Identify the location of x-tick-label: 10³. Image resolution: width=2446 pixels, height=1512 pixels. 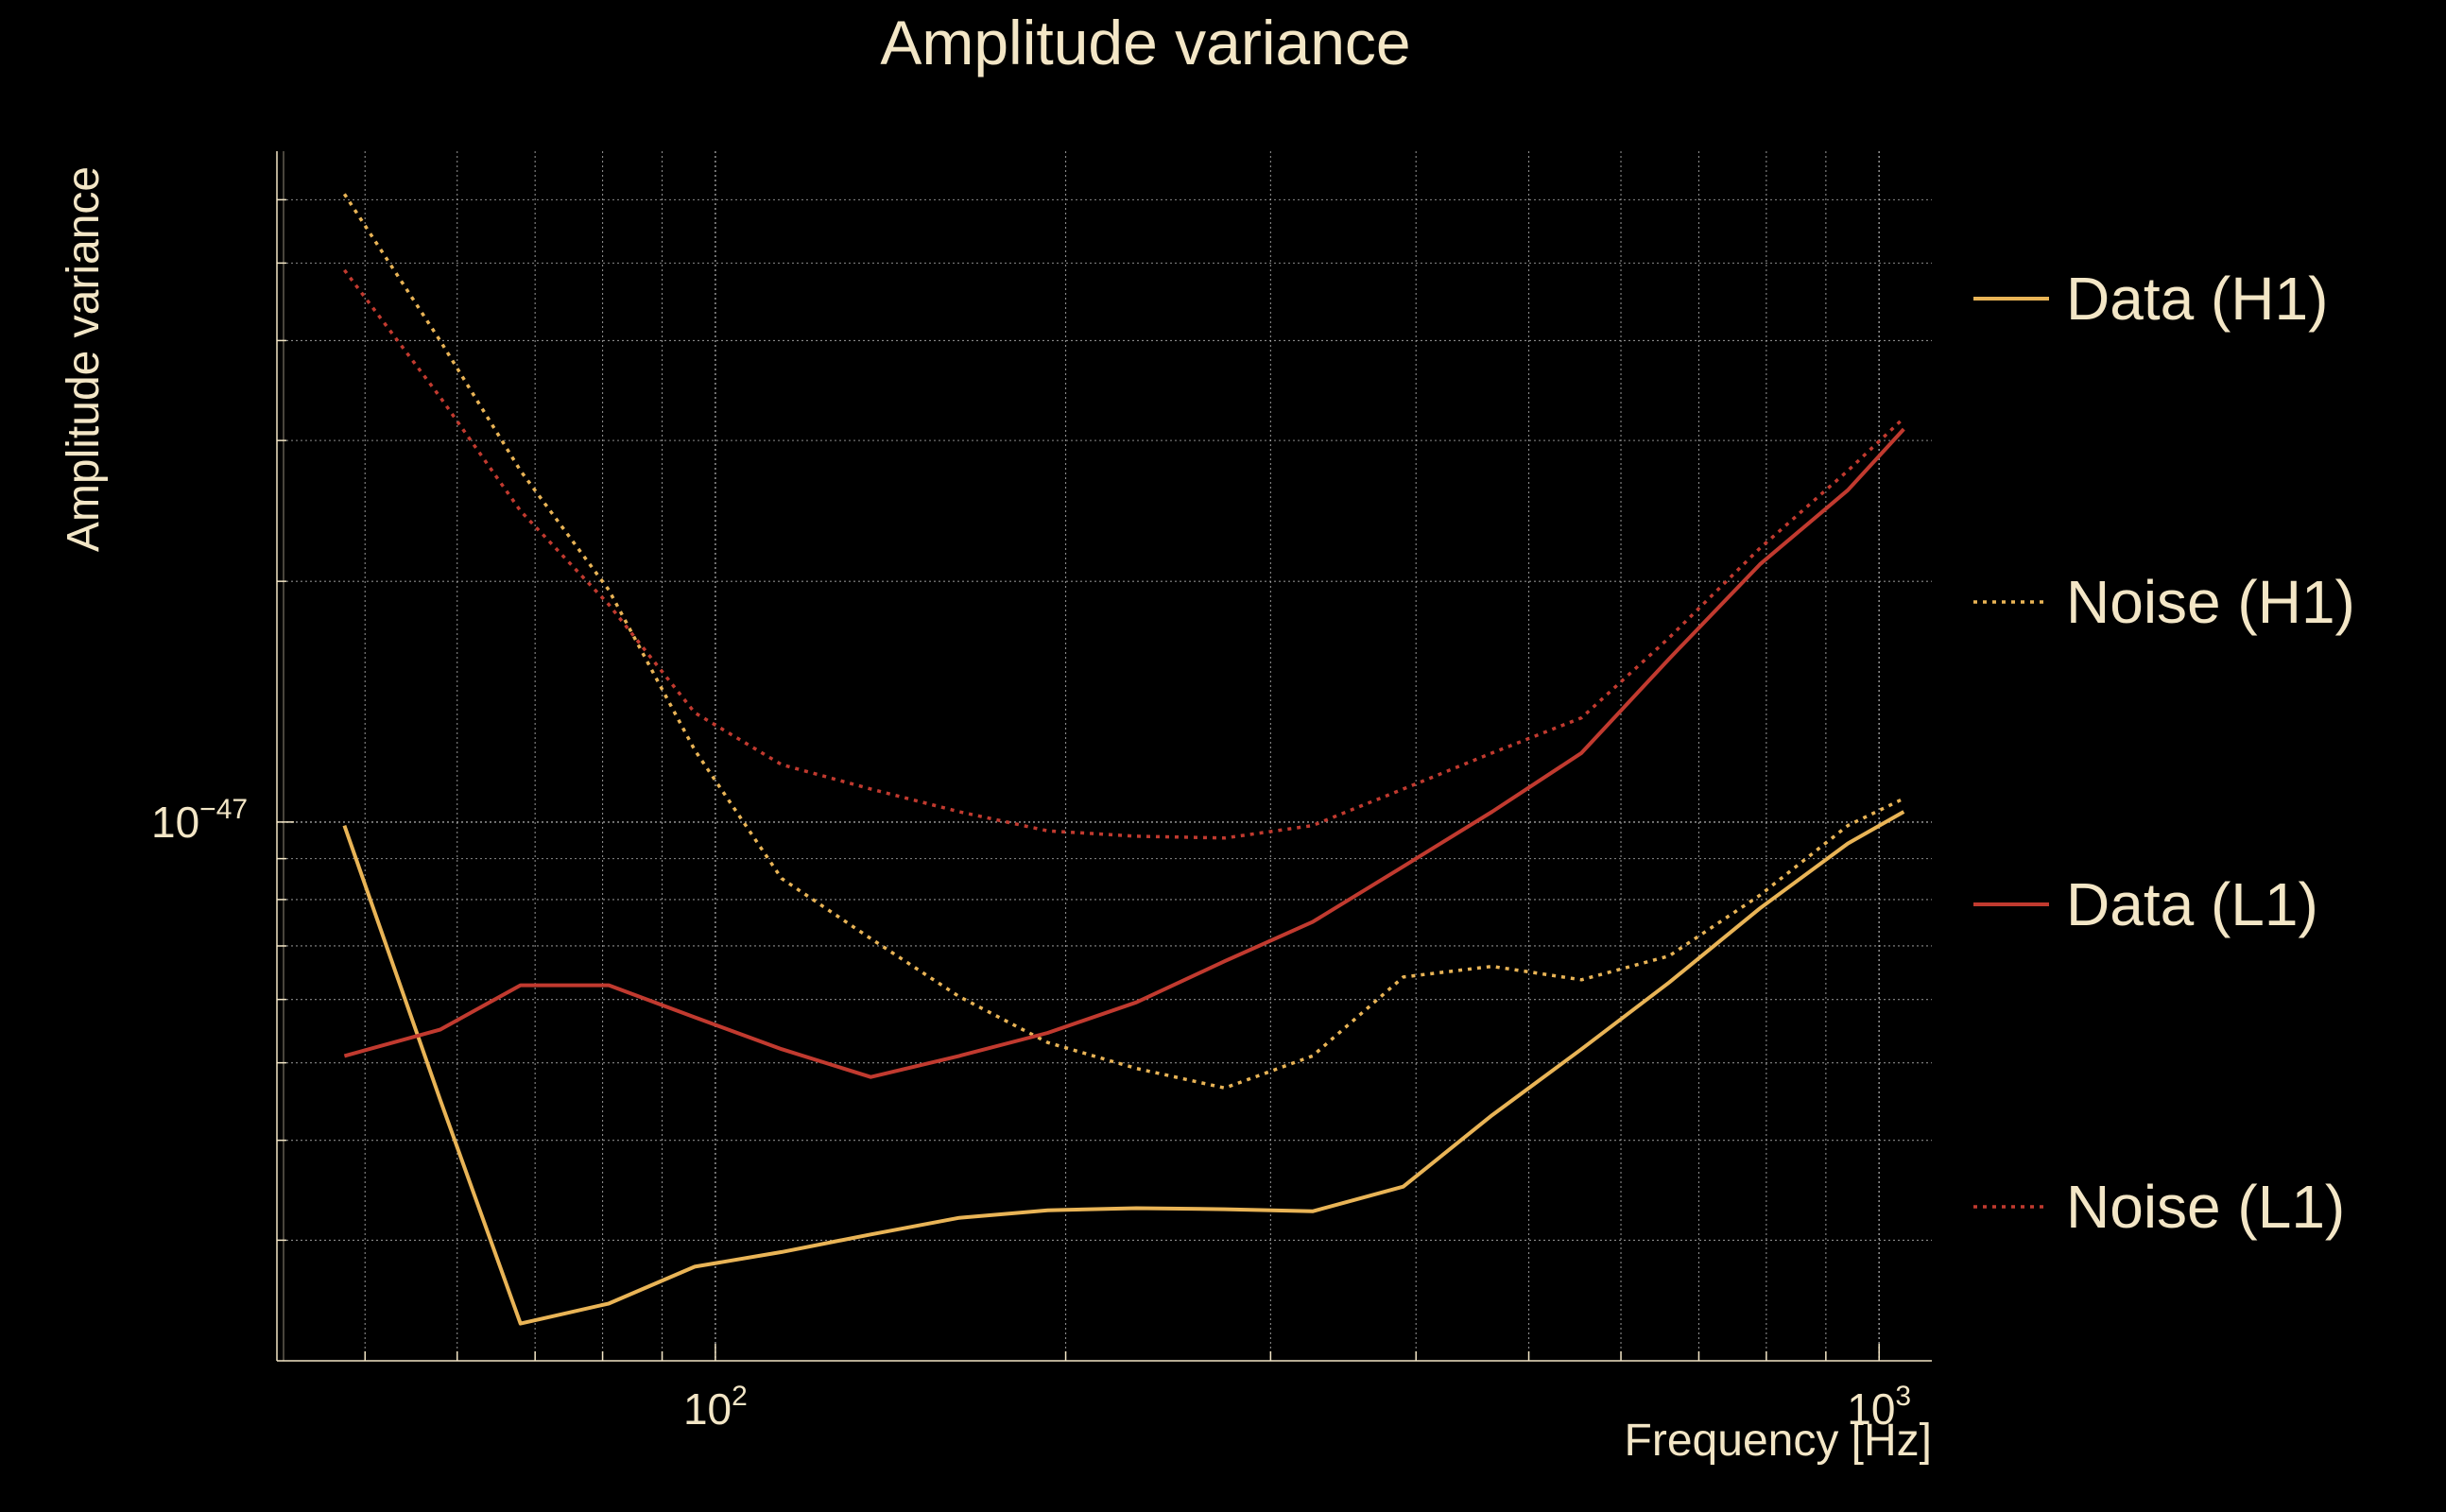
(1879, 1407).